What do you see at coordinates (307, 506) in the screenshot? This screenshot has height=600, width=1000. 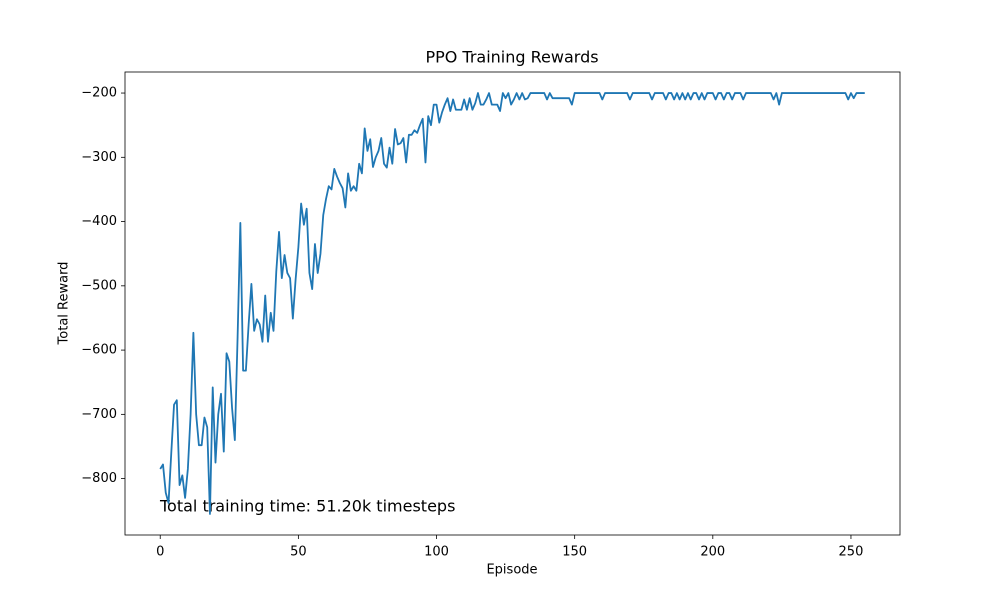 I see `annotation: Total training time: 51.20k timesteps` at bounding box center [307, 506].